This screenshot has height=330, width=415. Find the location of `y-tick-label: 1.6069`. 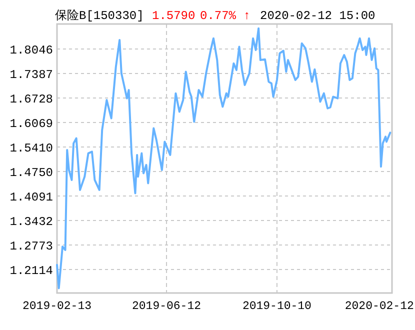

y-tick-label: 1.6069 is located at coordinates (31, 123).